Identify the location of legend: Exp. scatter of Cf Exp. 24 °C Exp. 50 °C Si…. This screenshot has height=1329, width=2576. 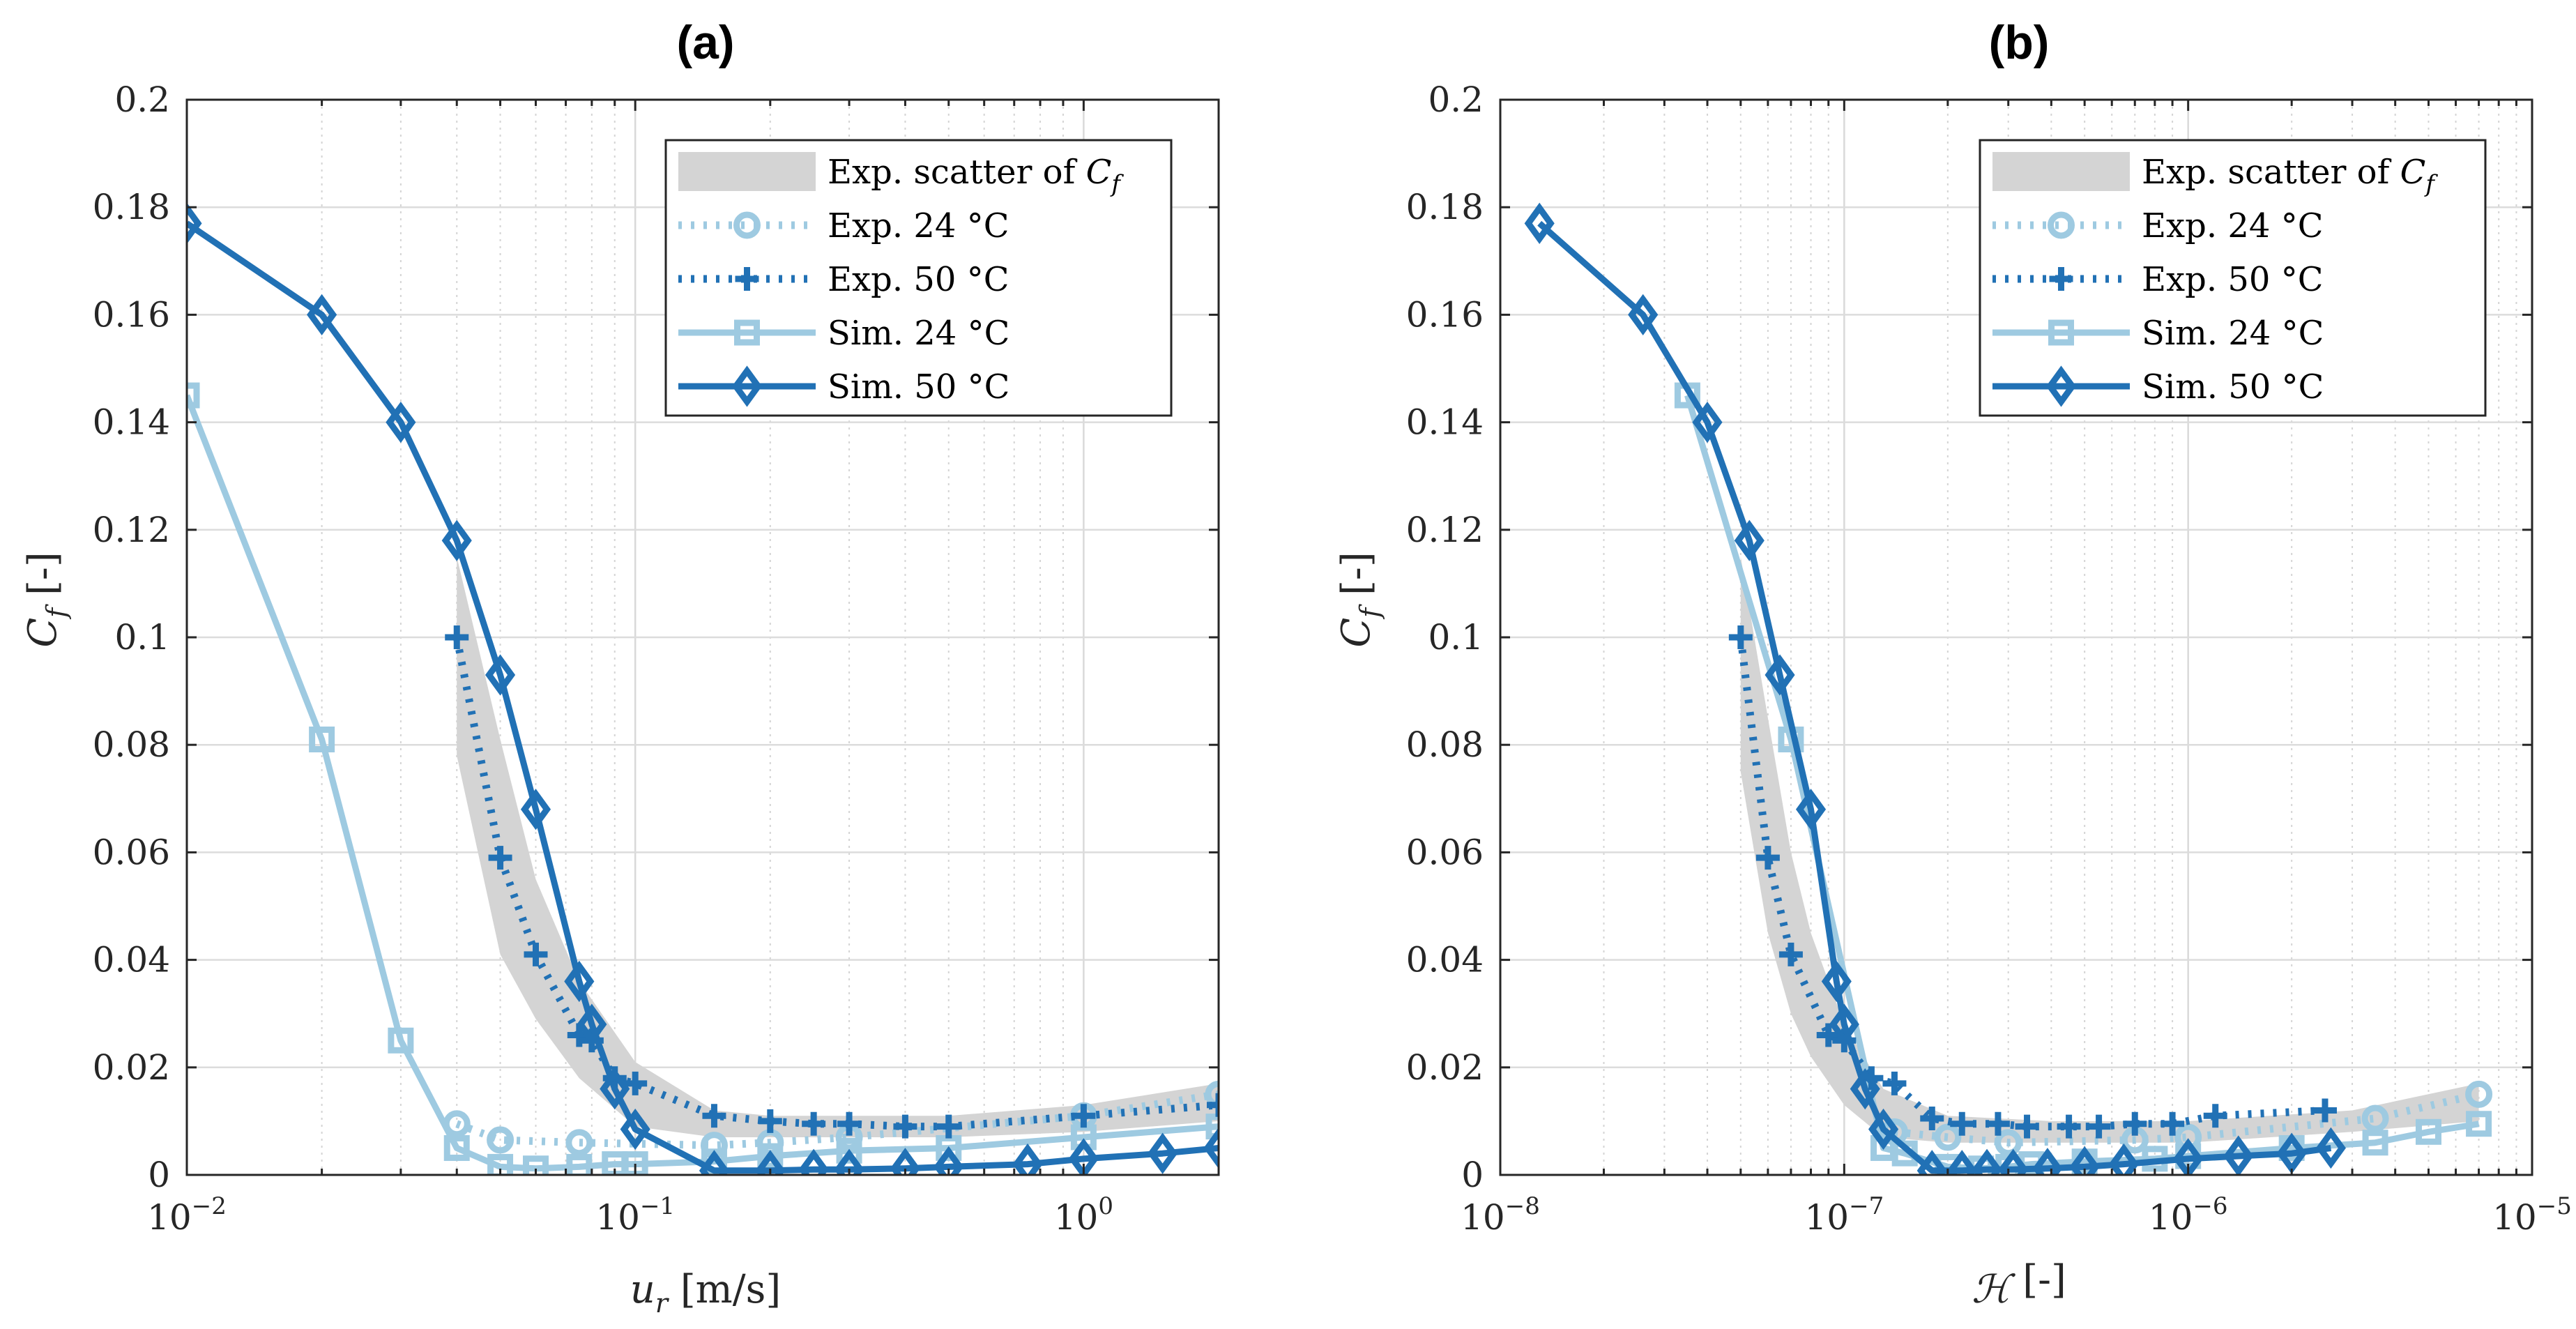
(2233, 278).